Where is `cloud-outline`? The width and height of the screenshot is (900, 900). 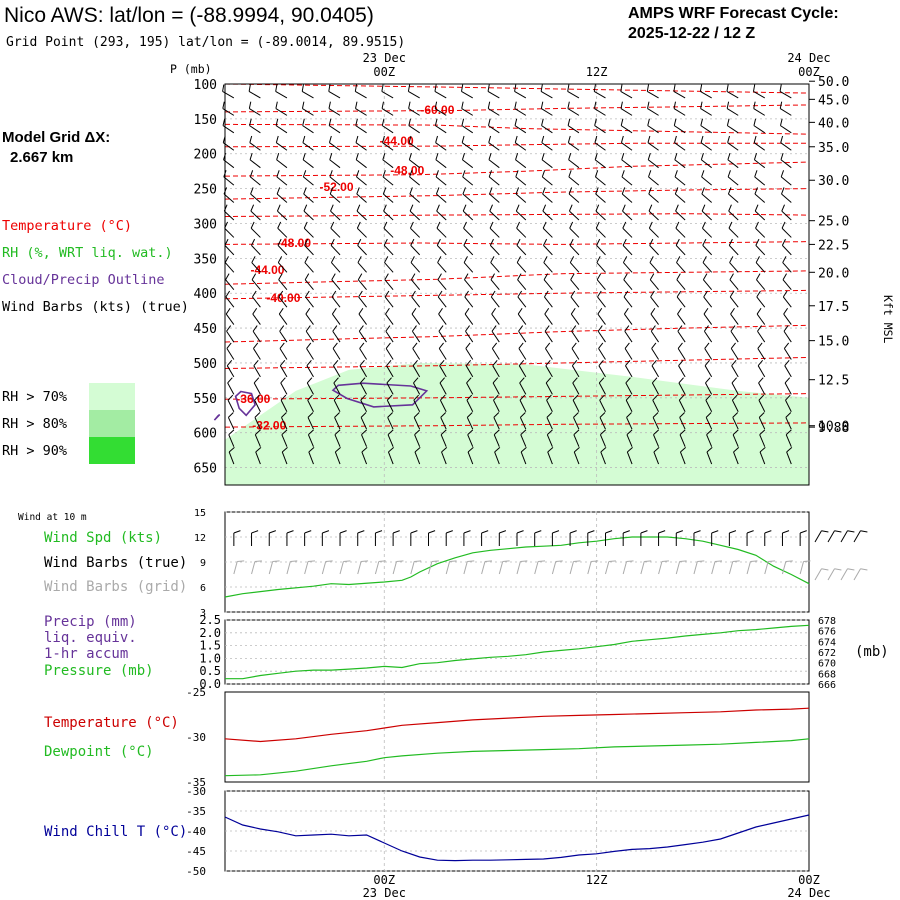
cloud-outline is located at coordinates (245, 403).